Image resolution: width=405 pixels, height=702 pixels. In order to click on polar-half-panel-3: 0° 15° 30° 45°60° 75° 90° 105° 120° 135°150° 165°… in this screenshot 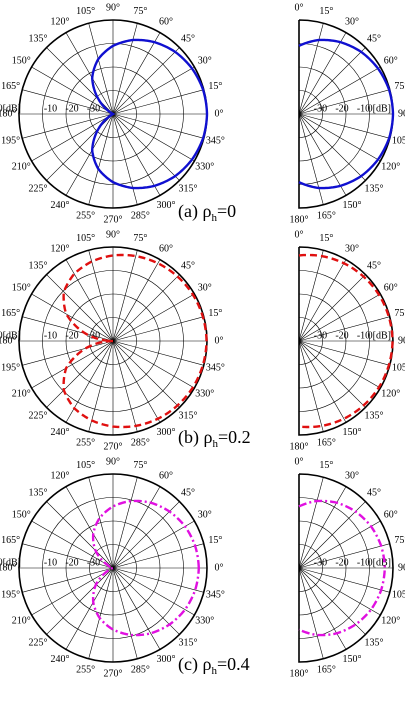, I will do `click(347, 567)`.